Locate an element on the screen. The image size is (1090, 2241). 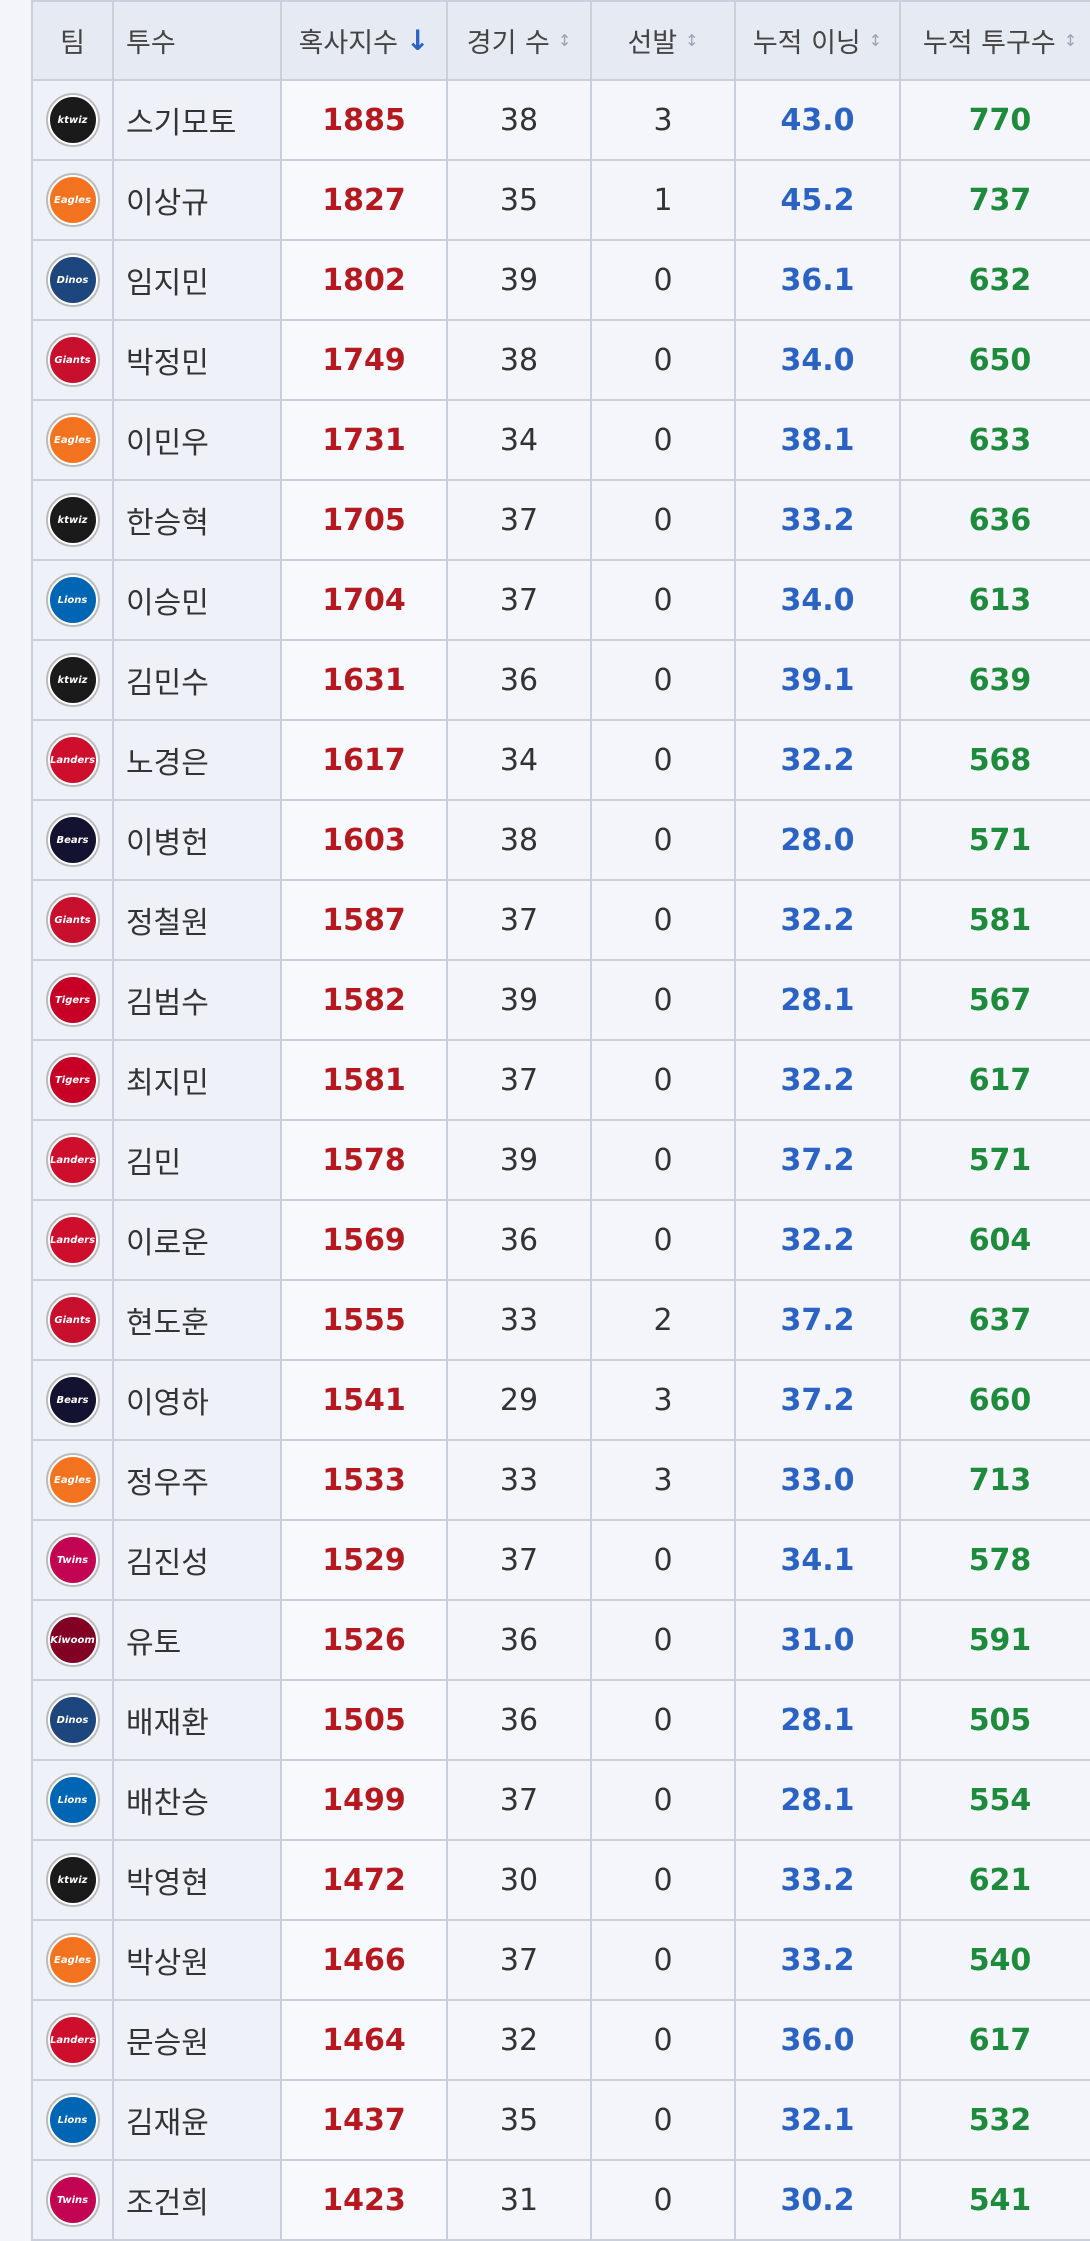
pitcher-name: 이병헌 is located at coordinates (198, 841).